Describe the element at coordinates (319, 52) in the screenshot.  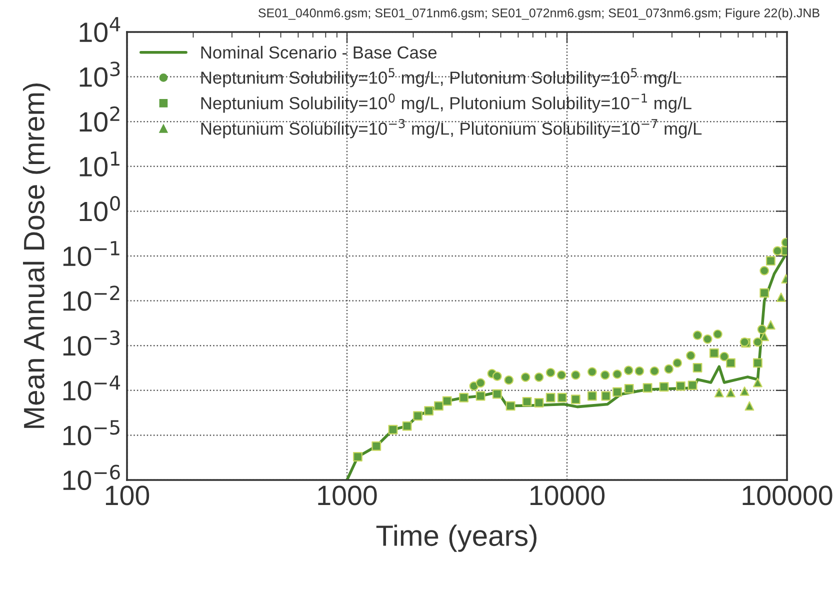
I see `legend-label: Nominal Scenario - Base Case` at that location.